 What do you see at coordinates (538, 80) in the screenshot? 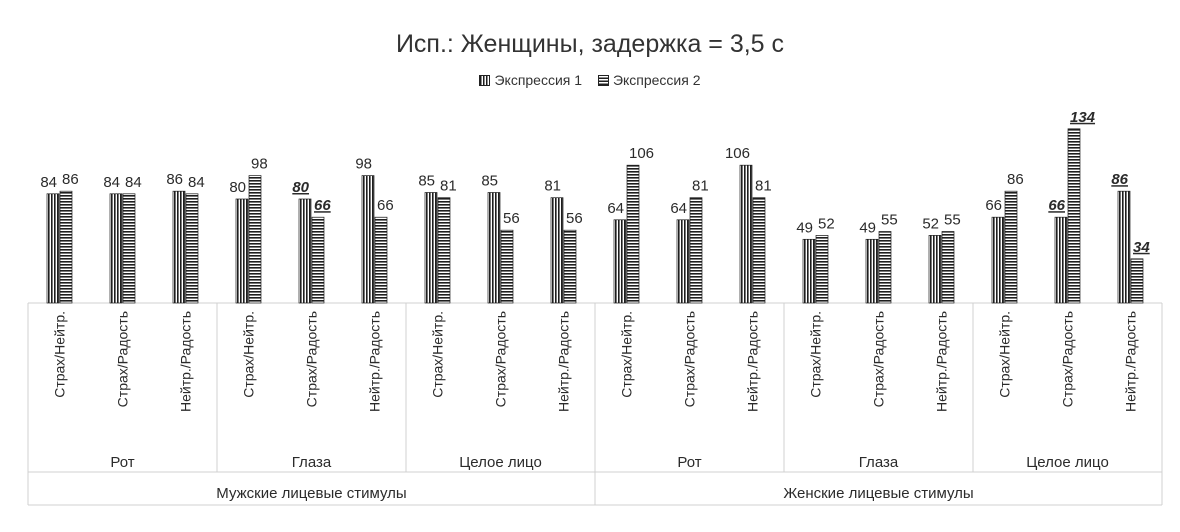
I see `legend-label-series-1: Экспрессия 1` at bounding box center [538, 80].